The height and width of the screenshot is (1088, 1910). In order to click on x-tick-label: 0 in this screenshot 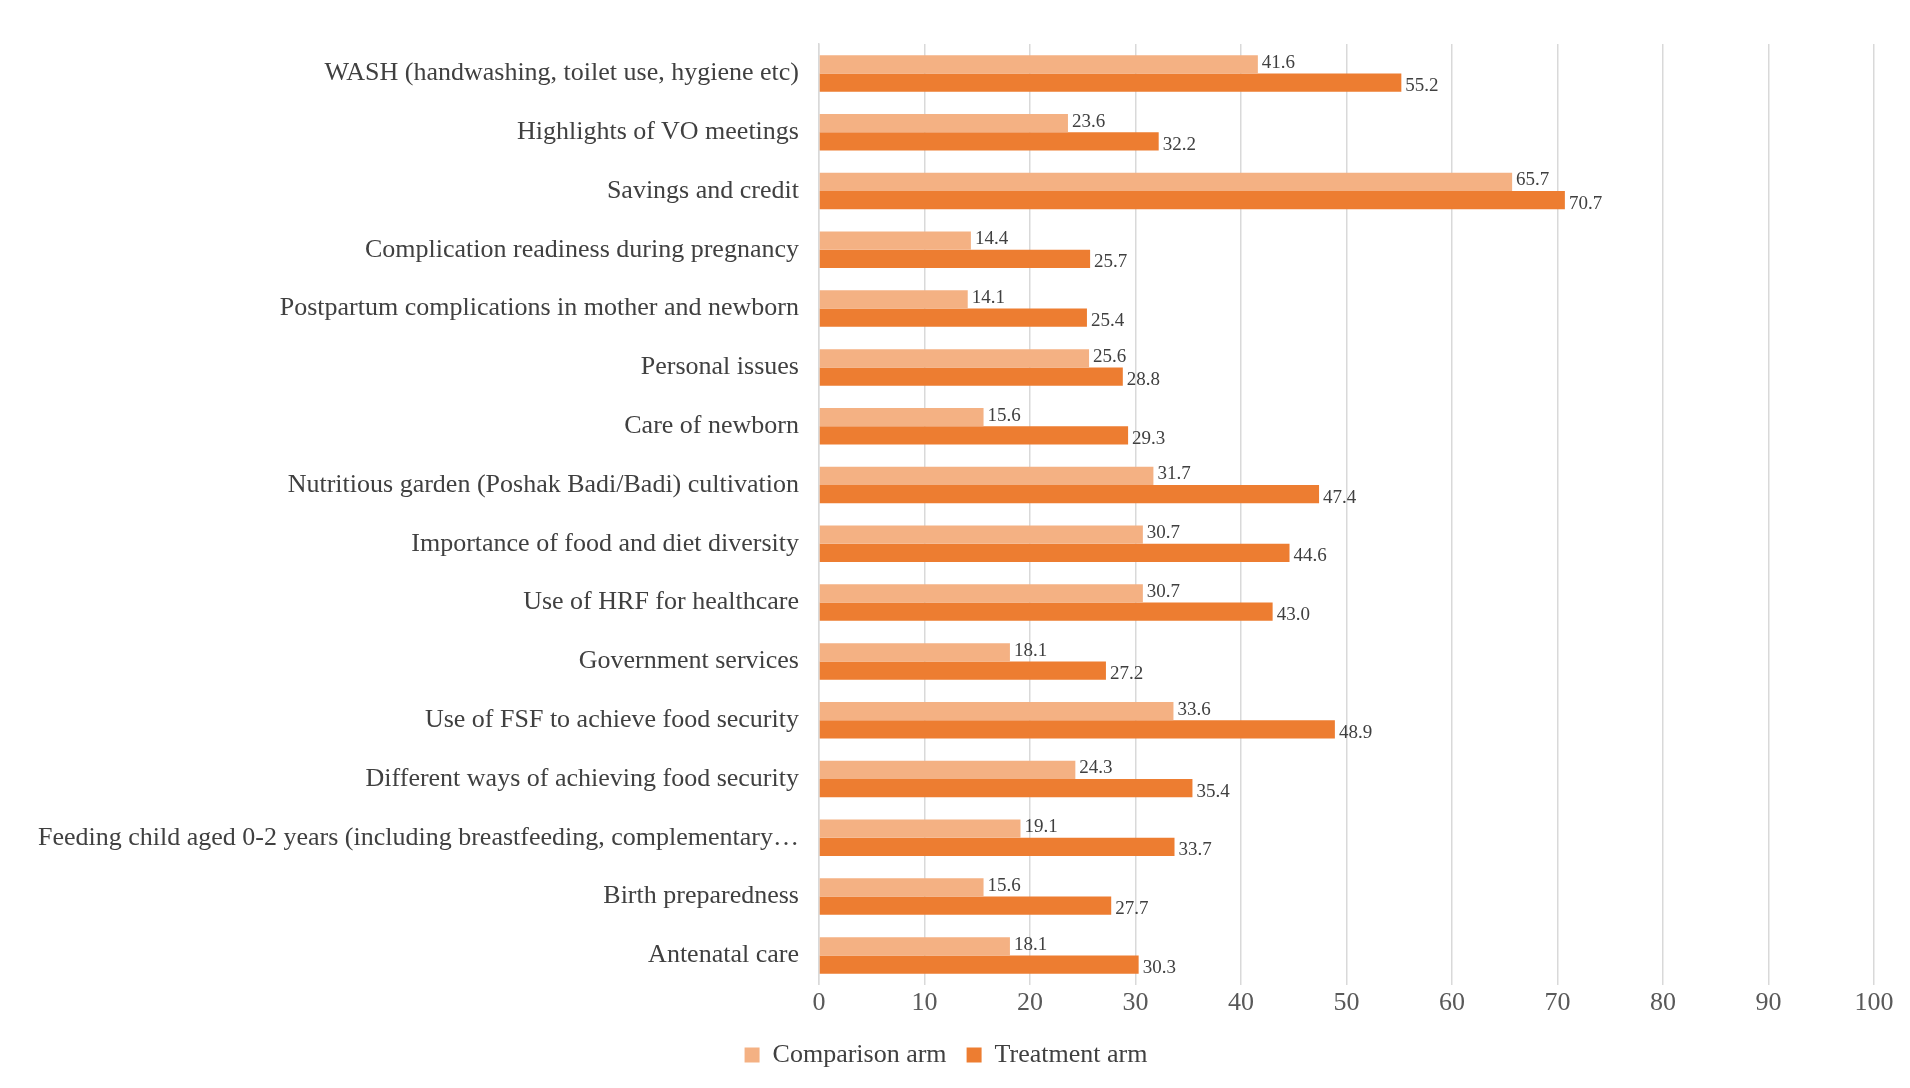, I will do `click(819, 1002)`.